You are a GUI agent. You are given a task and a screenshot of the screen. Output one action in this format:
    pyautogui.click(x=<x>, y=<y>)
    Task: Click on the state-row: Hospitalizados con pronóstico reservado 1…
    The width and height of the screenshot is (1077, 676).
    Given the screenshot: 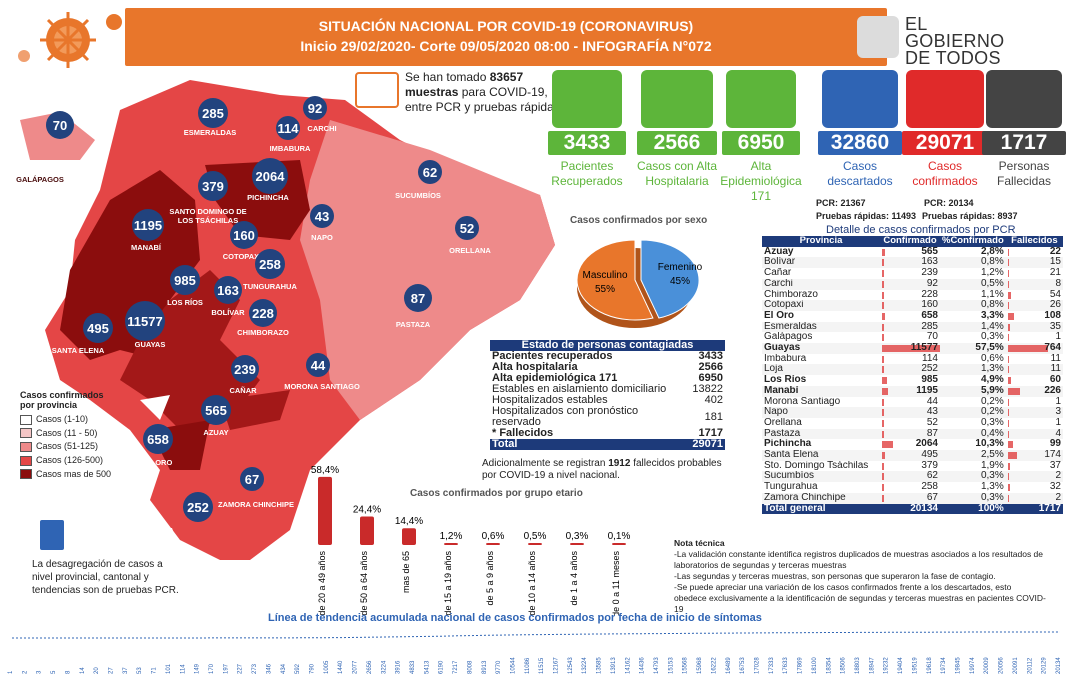 What is the action you would take?
    pyautogui.click(x=607, y=417)
    